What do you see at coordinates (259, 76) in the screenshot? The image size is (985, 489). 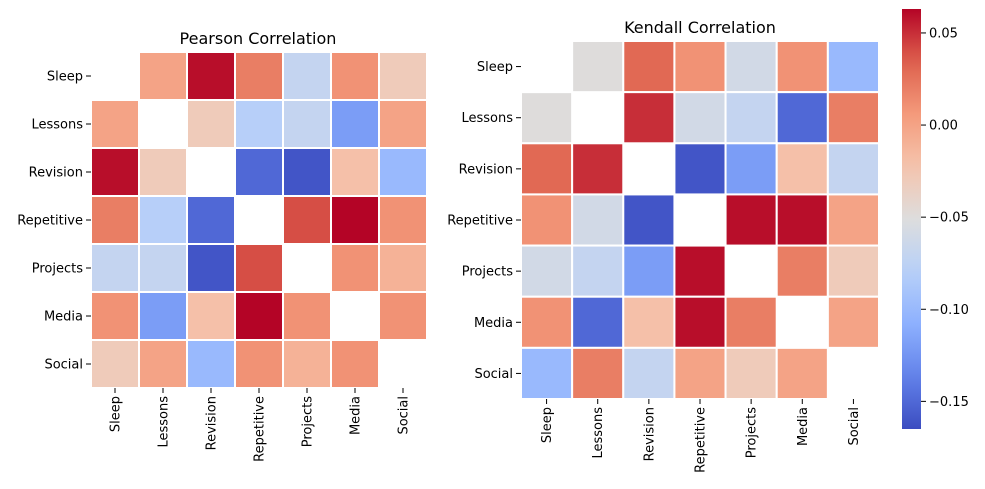 I see `heatmap-cell-sleep-repetitive` at bounding box center [259, 76].